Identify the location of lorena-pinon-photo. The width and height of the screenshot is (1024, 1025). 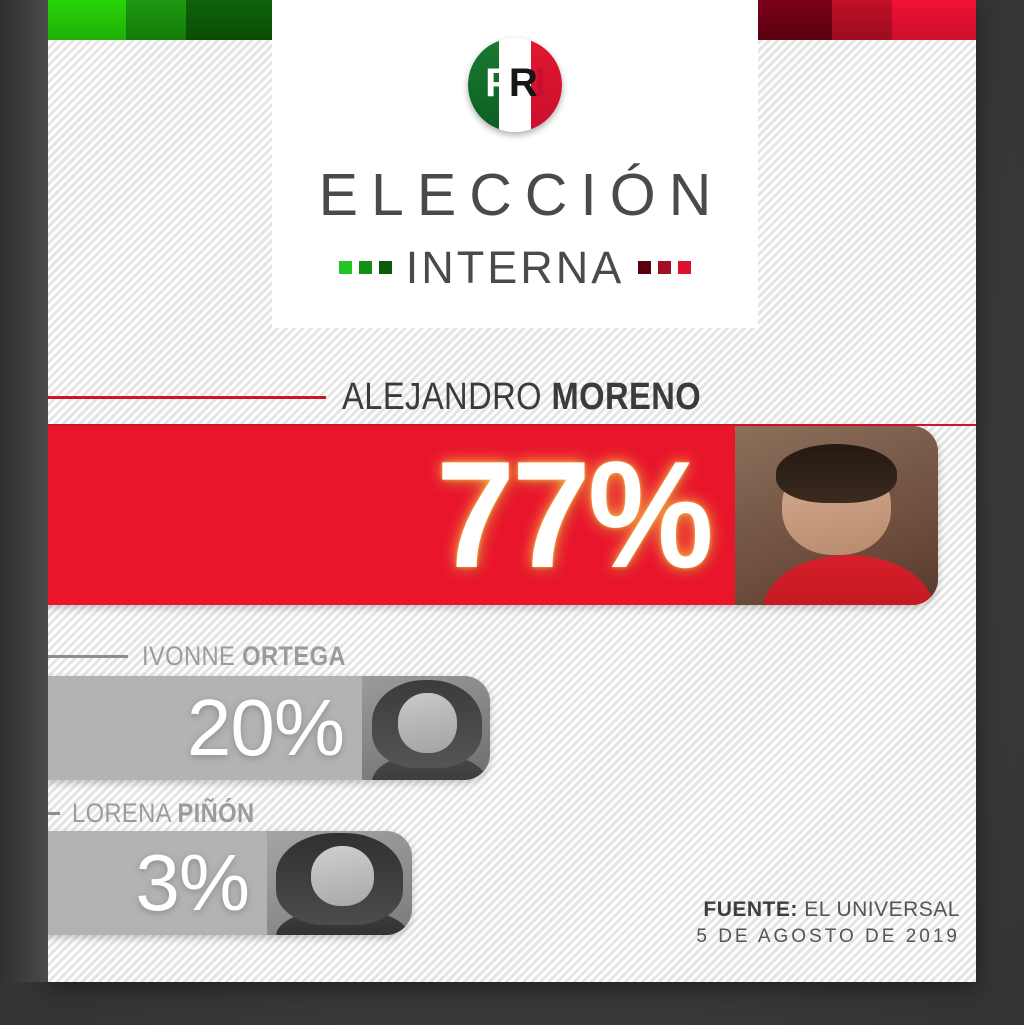
(339, 883).